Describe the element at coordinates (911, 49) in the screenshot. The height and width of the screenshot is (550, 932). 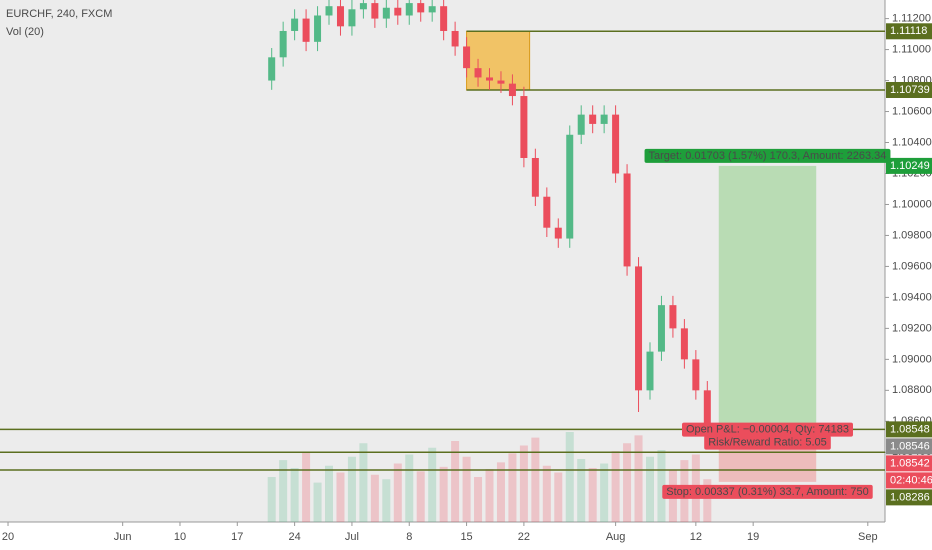
I see `y-tick-label: 1.11000` at that location.